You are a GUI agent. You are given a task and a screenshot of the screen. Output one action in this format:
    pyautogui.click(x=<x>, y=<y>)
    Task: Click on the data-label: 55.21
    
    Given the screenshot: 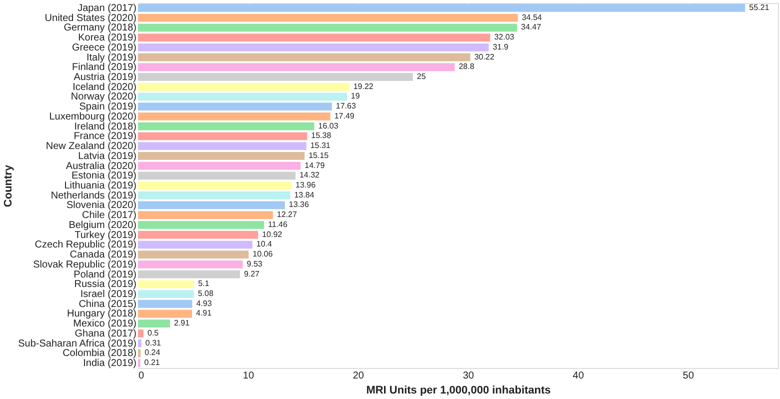 What is the action you would take?
    pyautogui.click(x=759, y=7)
    